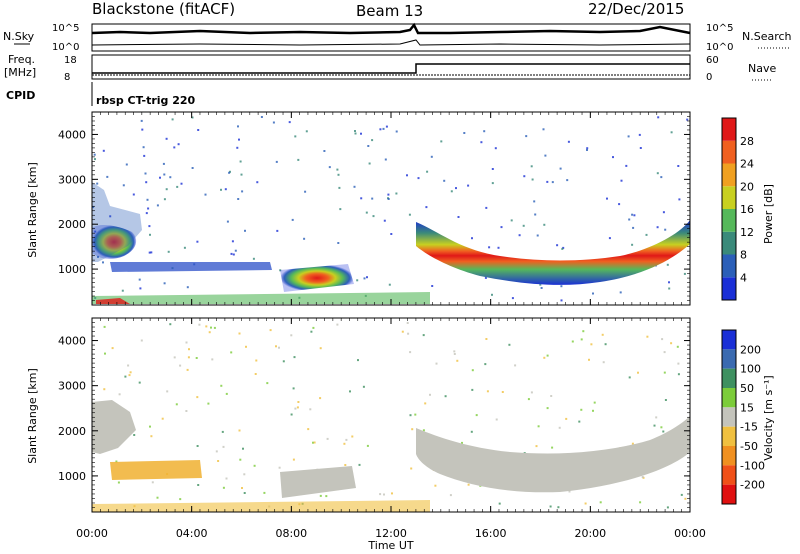 The image size is (800, 554). What do you see at coordinates (72, 134) in the screenshot?
I see `y-tick-label: 4000` at bounding box center [72, 134].